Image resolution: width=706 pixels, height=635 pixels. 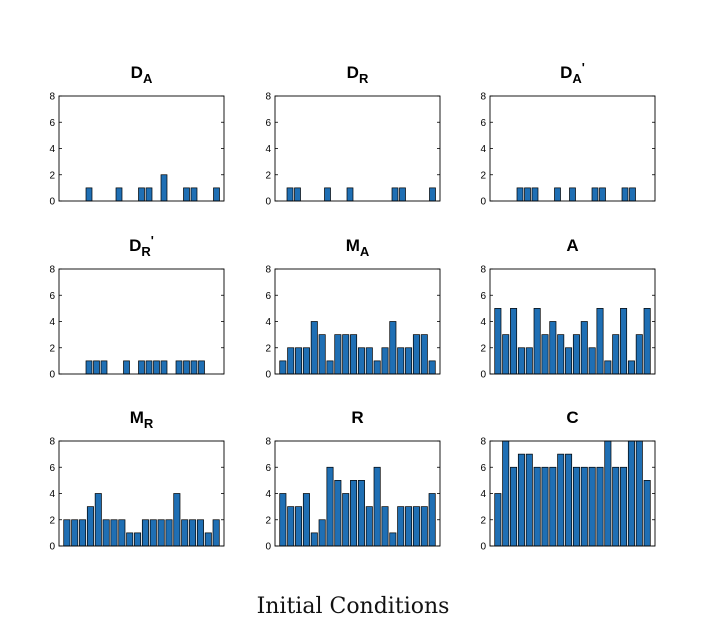 I want to click on subplot-title: DA, so click(x=142, y=74).